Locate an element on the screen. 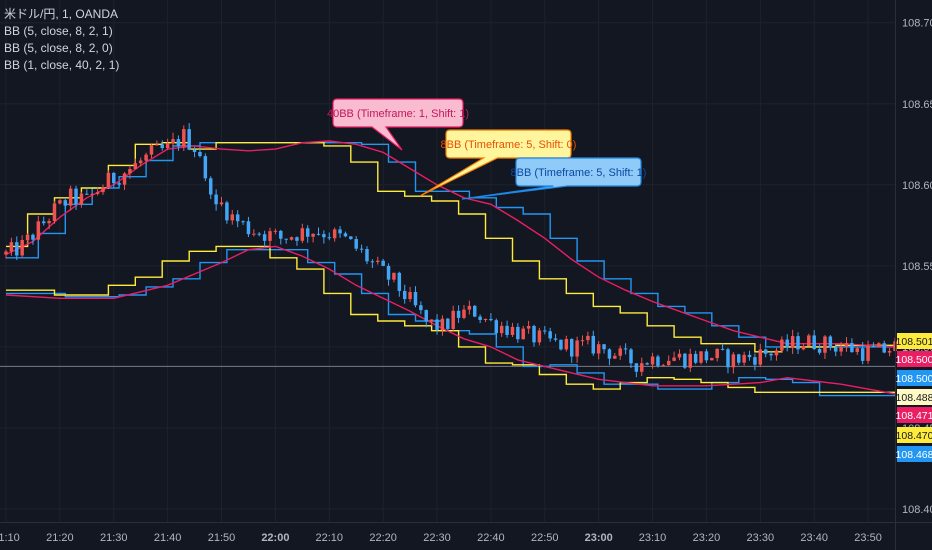  legend-indicator: BB (5, close, 8, 2, 0) is located at coordinates (58, 48).